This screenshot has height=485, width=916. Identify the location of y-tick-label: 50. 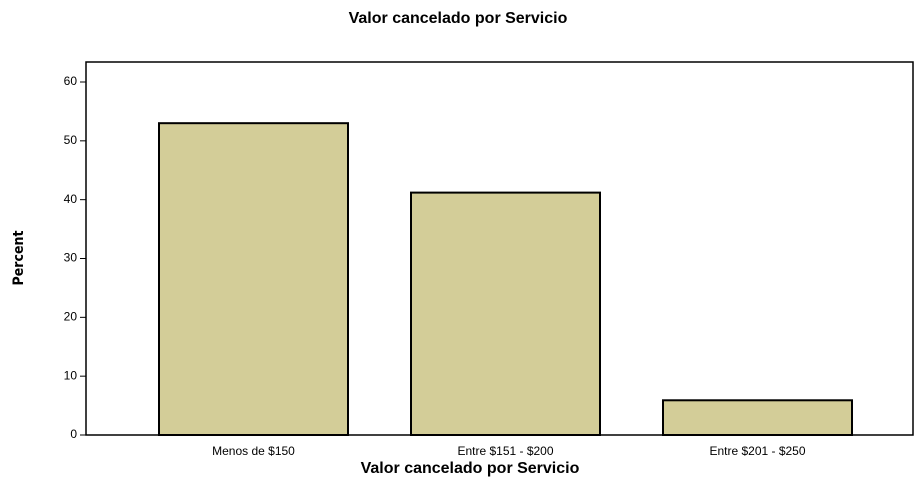
(71, 140).